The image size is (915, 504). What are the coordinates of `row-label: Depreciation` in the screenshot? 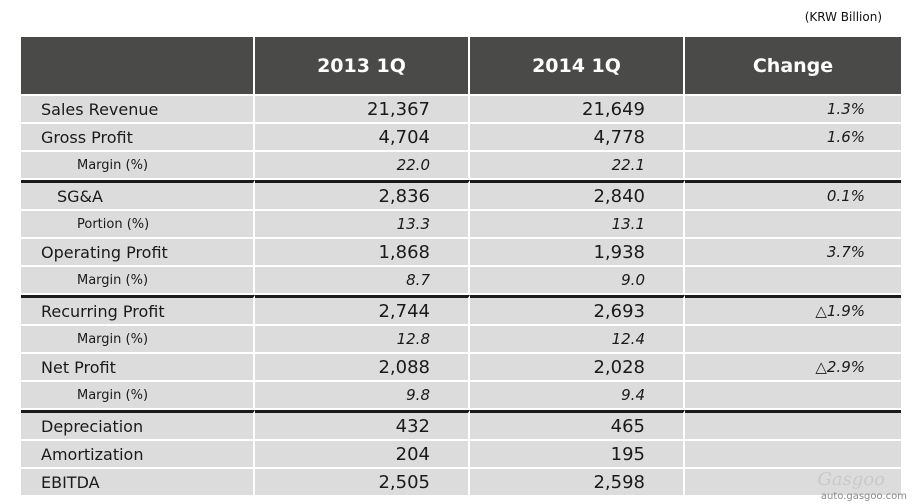 It's located at (138, 425).